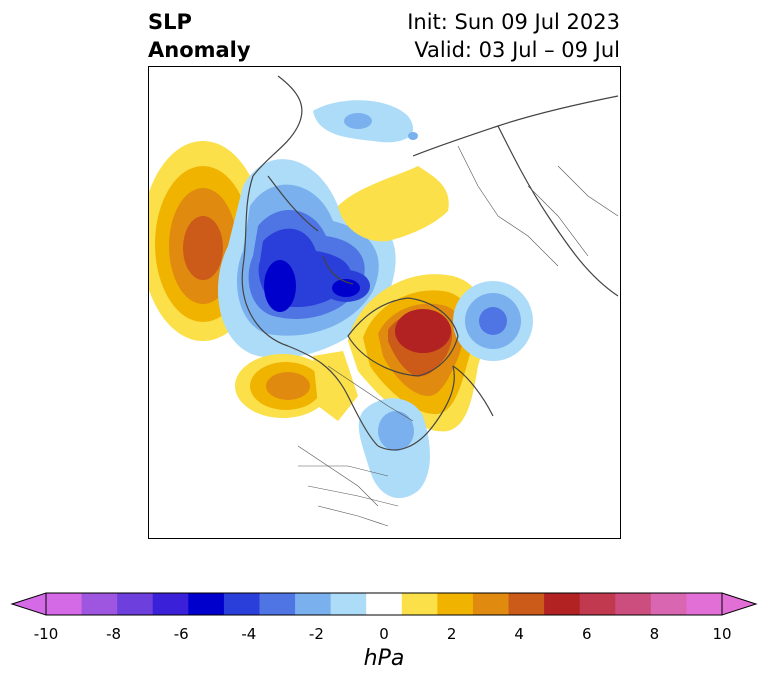 This screenshot has height=684, width=768. I want to click on valid-range: Valid: 03 Jul – 09 Jul, so click(517, 50).